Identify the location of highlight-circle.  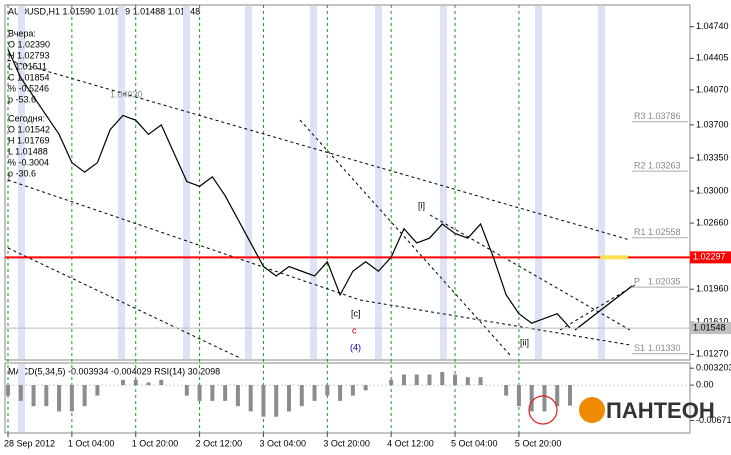
(543, 410).